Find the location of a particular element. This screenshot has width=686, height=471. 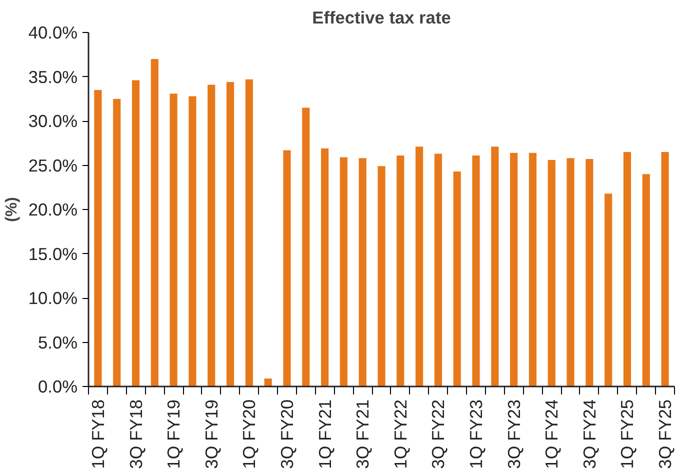

y-tick-label: 15.0% is located at coordinates (53, 254).